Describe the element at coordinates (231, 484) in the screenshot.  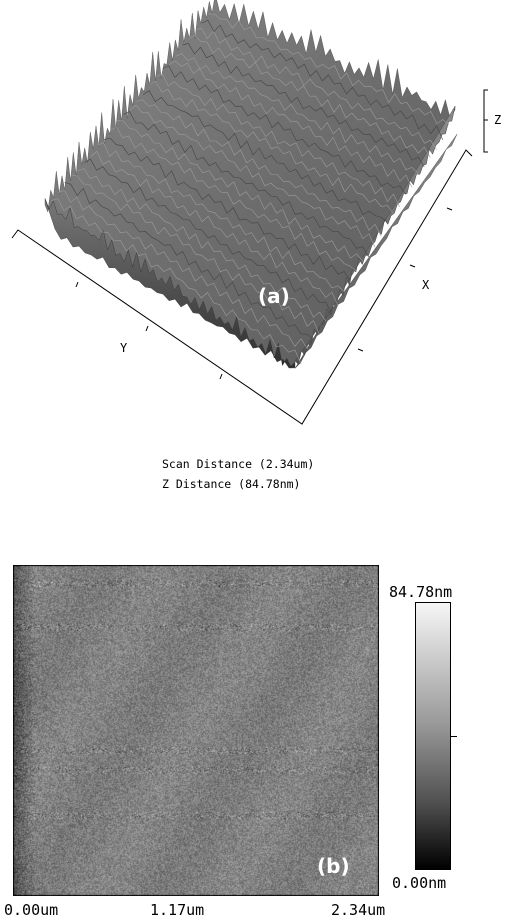
I see `z-distance-text: Z Distance (84.78nm)` at that location.